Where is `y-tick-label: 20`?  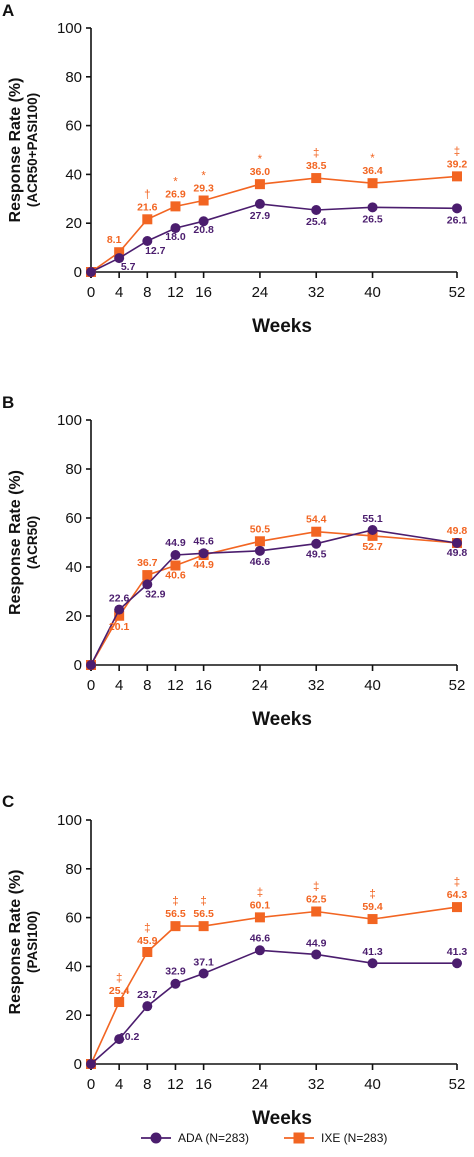 y-tick-label: 20 is located at coordinates (73, 223).